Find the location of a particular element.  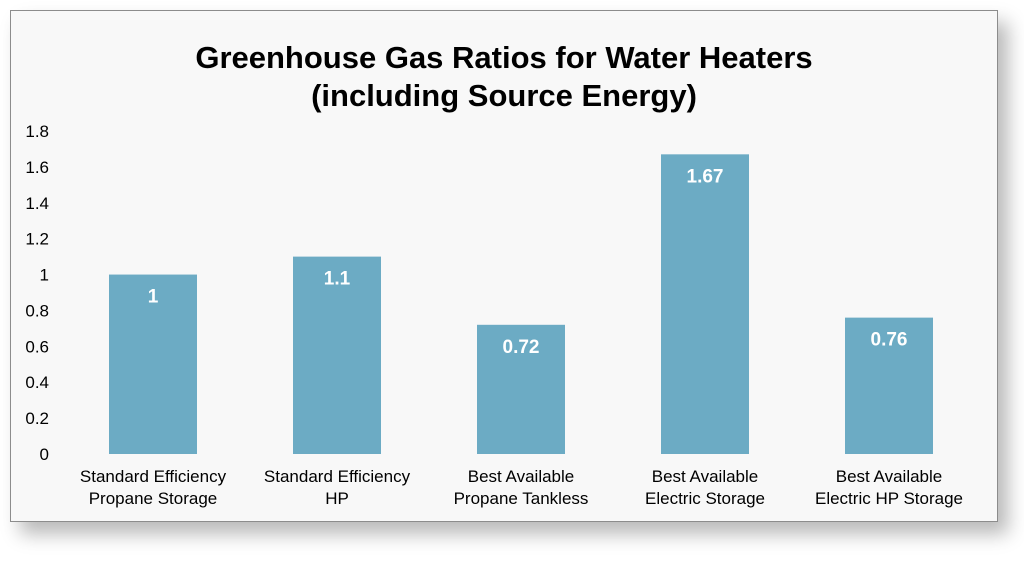

x-category-label: Propane Tankless is located at coordinates (521, 498).